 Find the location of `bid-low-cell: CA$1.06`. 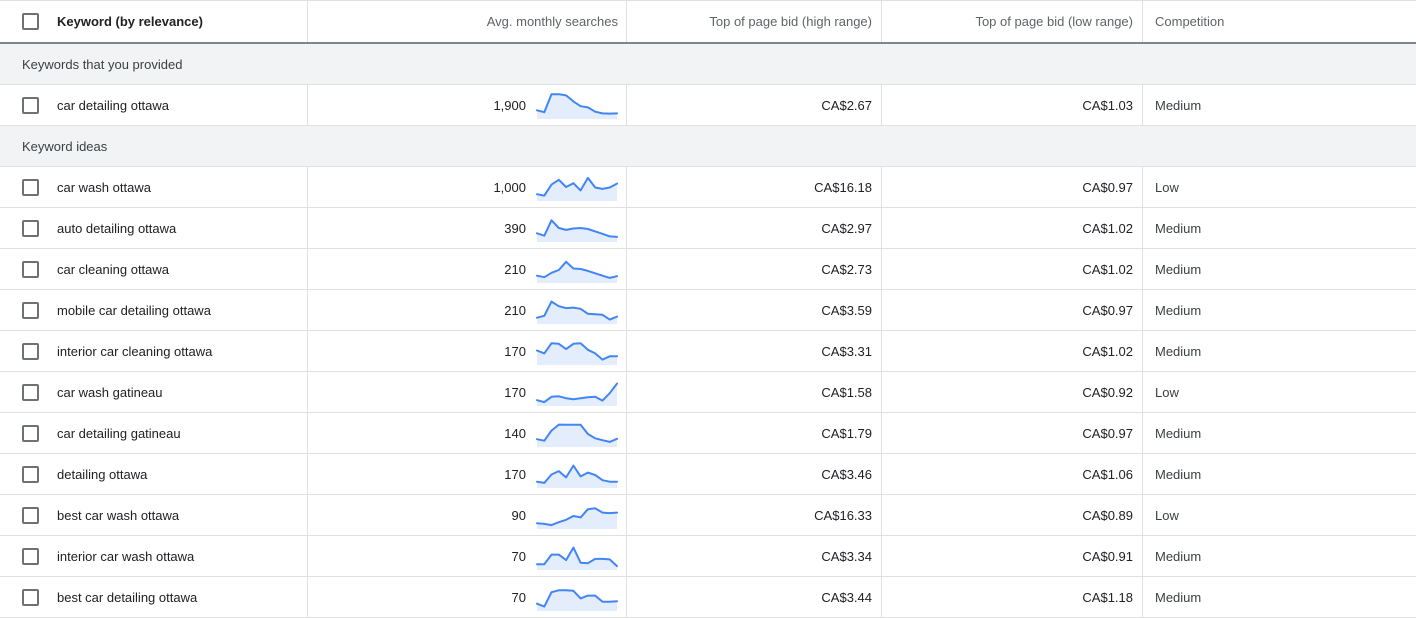

bid-low-cell: CA$1.06 is located at coordinates (1012, 474).